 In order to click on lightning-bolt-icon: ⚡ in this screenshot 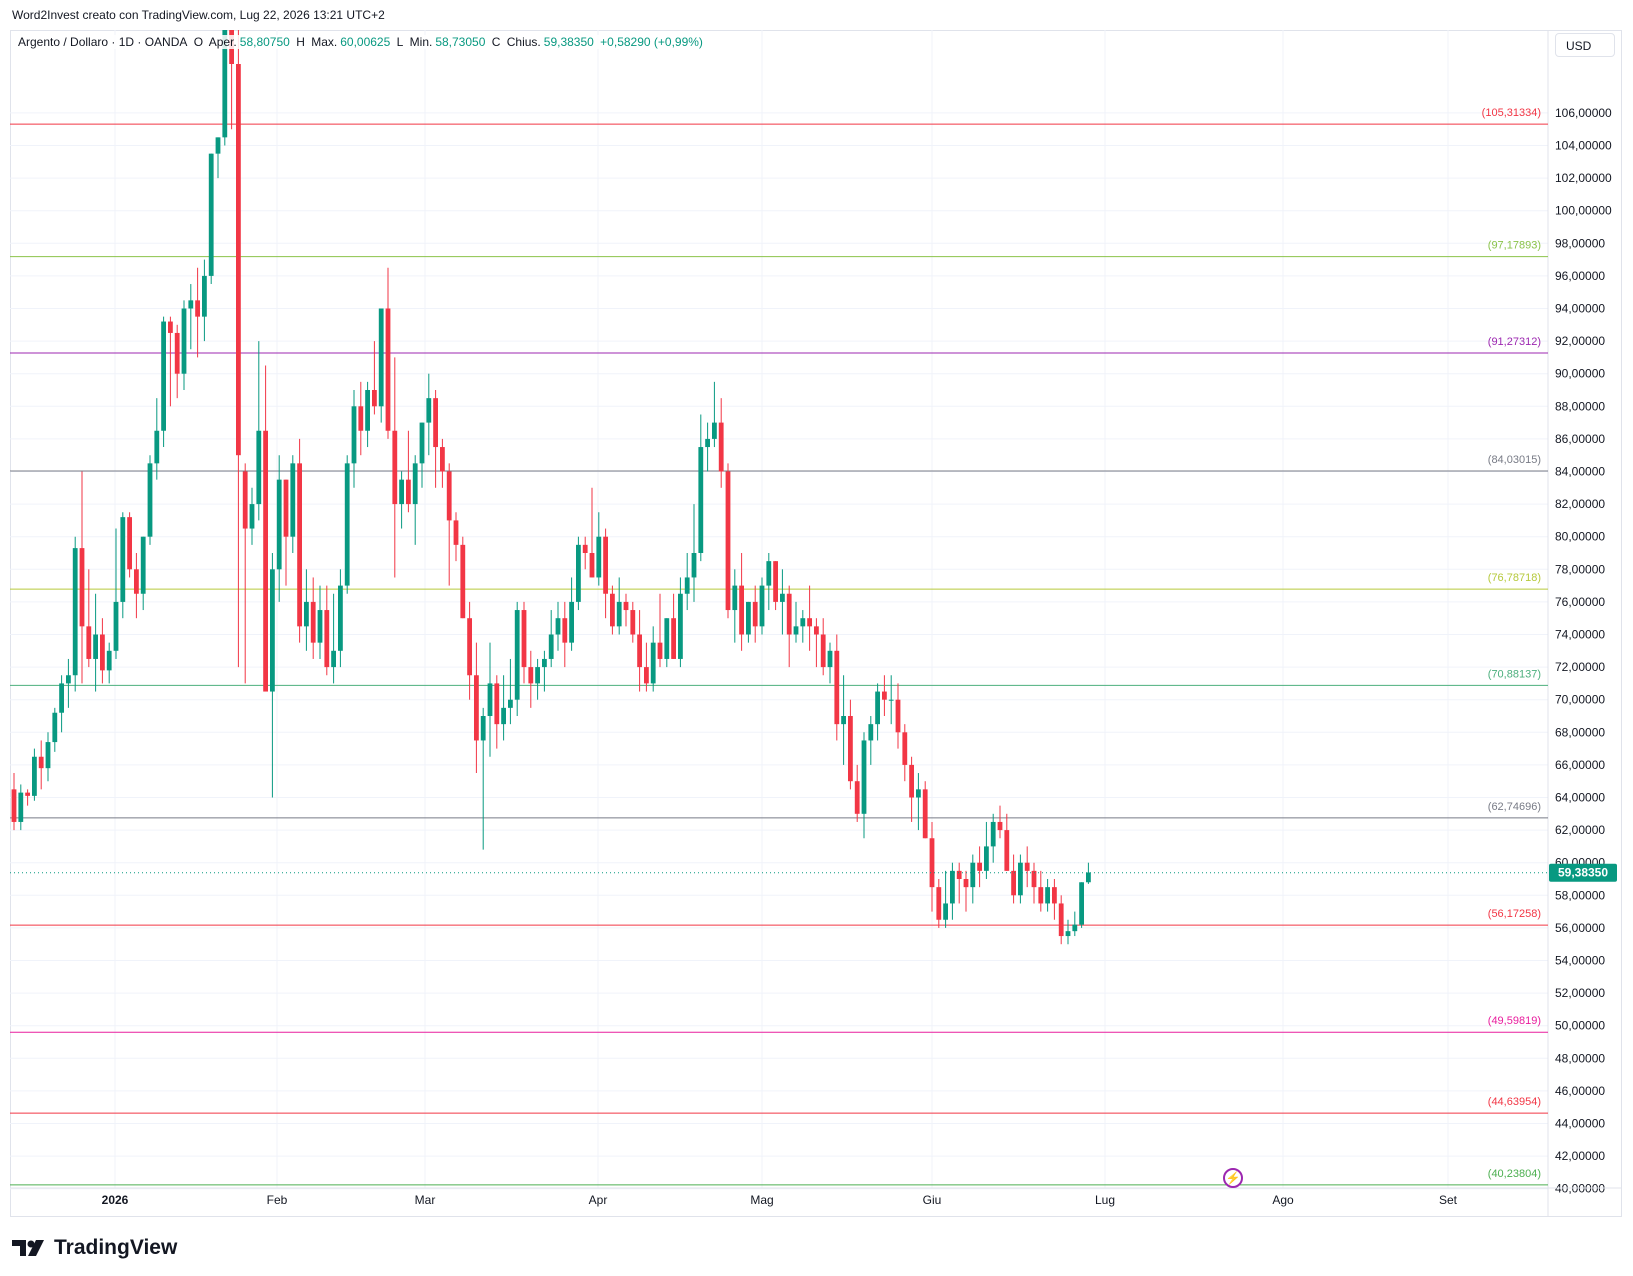, I will do `click(1233, 1178)`.